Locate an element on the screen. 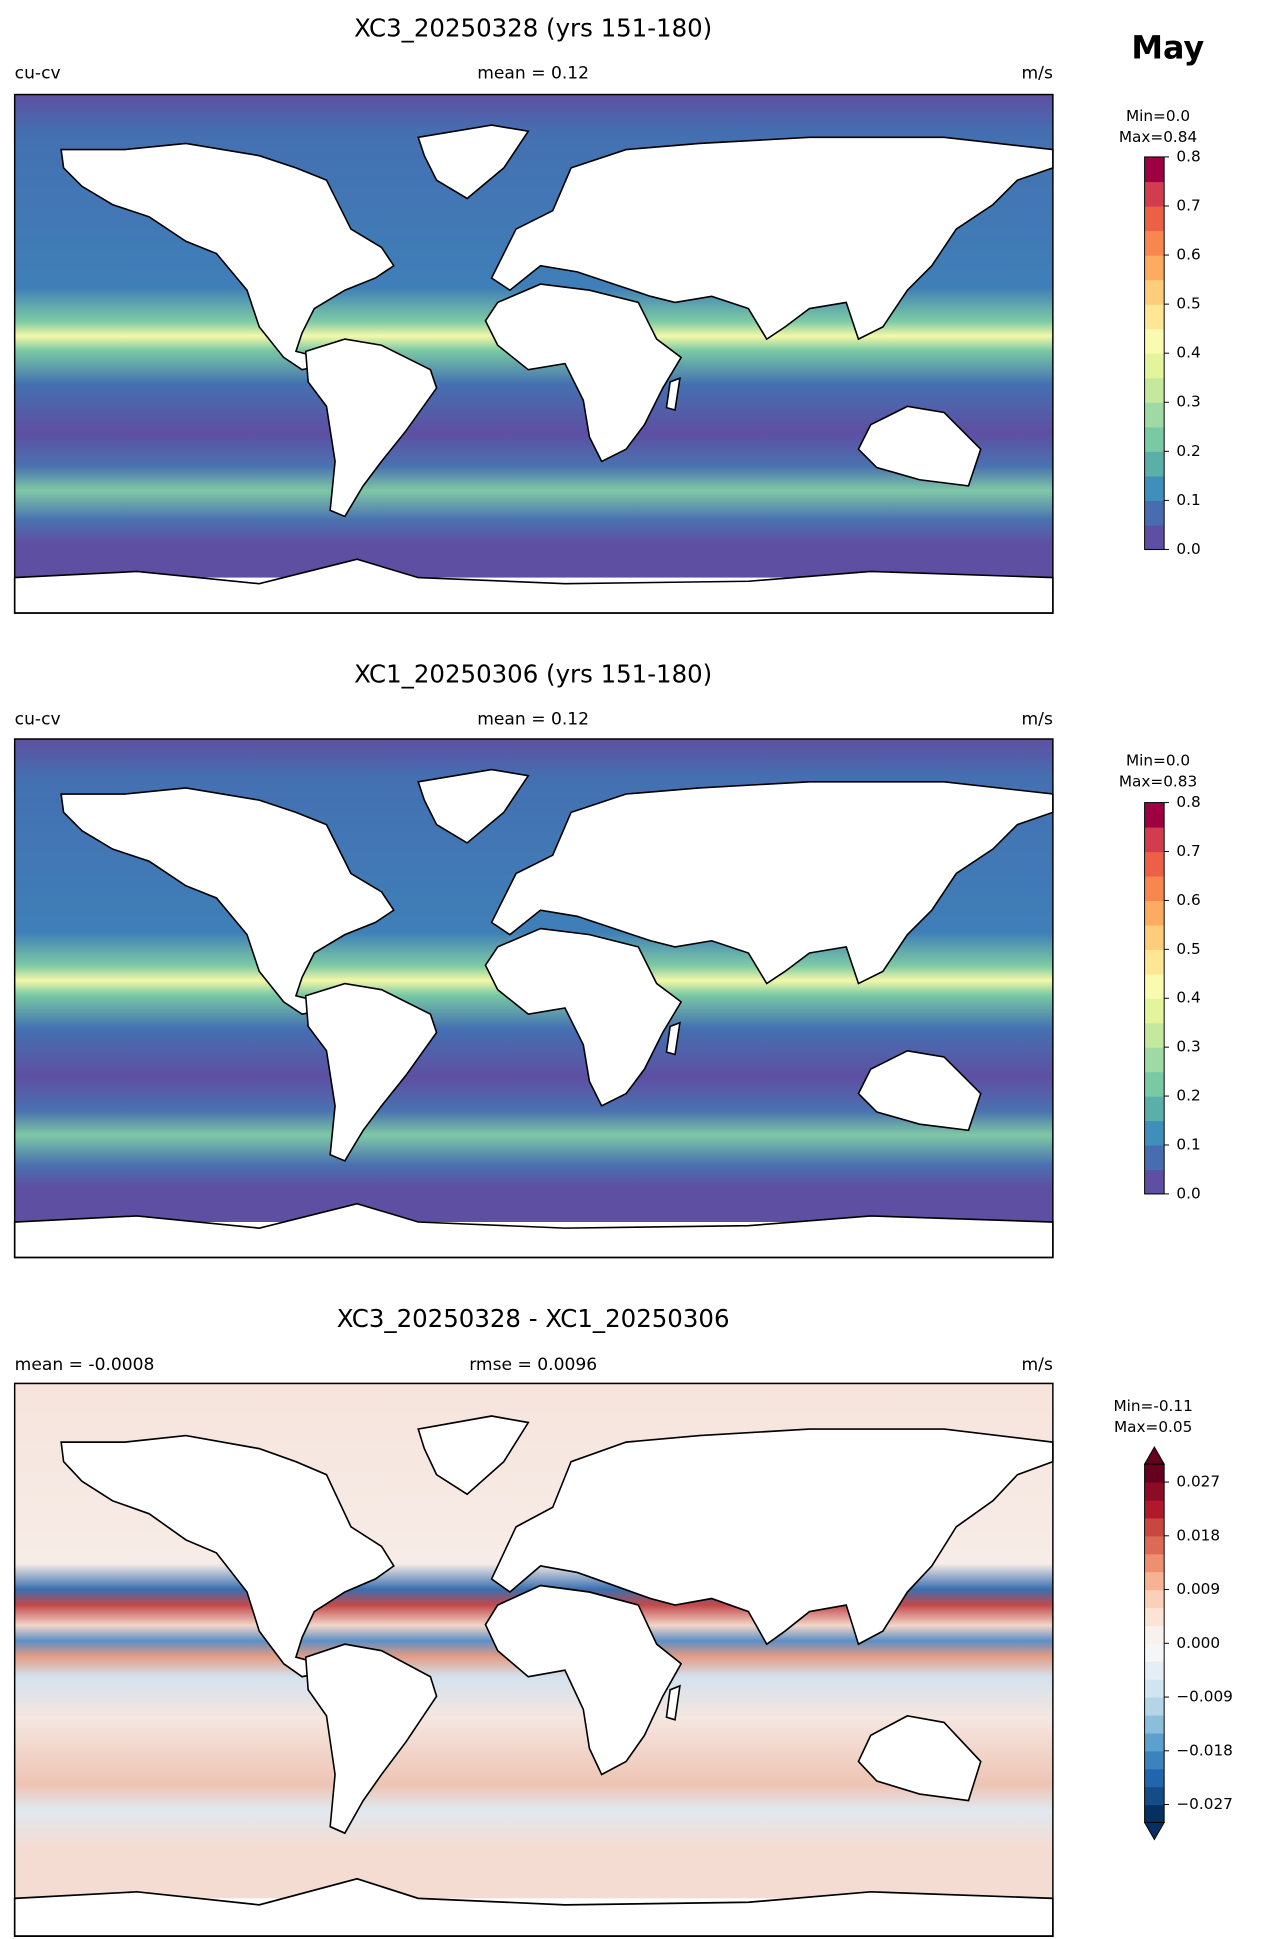  max-label: Max=0.84 is located at coordinates (1158, 137).